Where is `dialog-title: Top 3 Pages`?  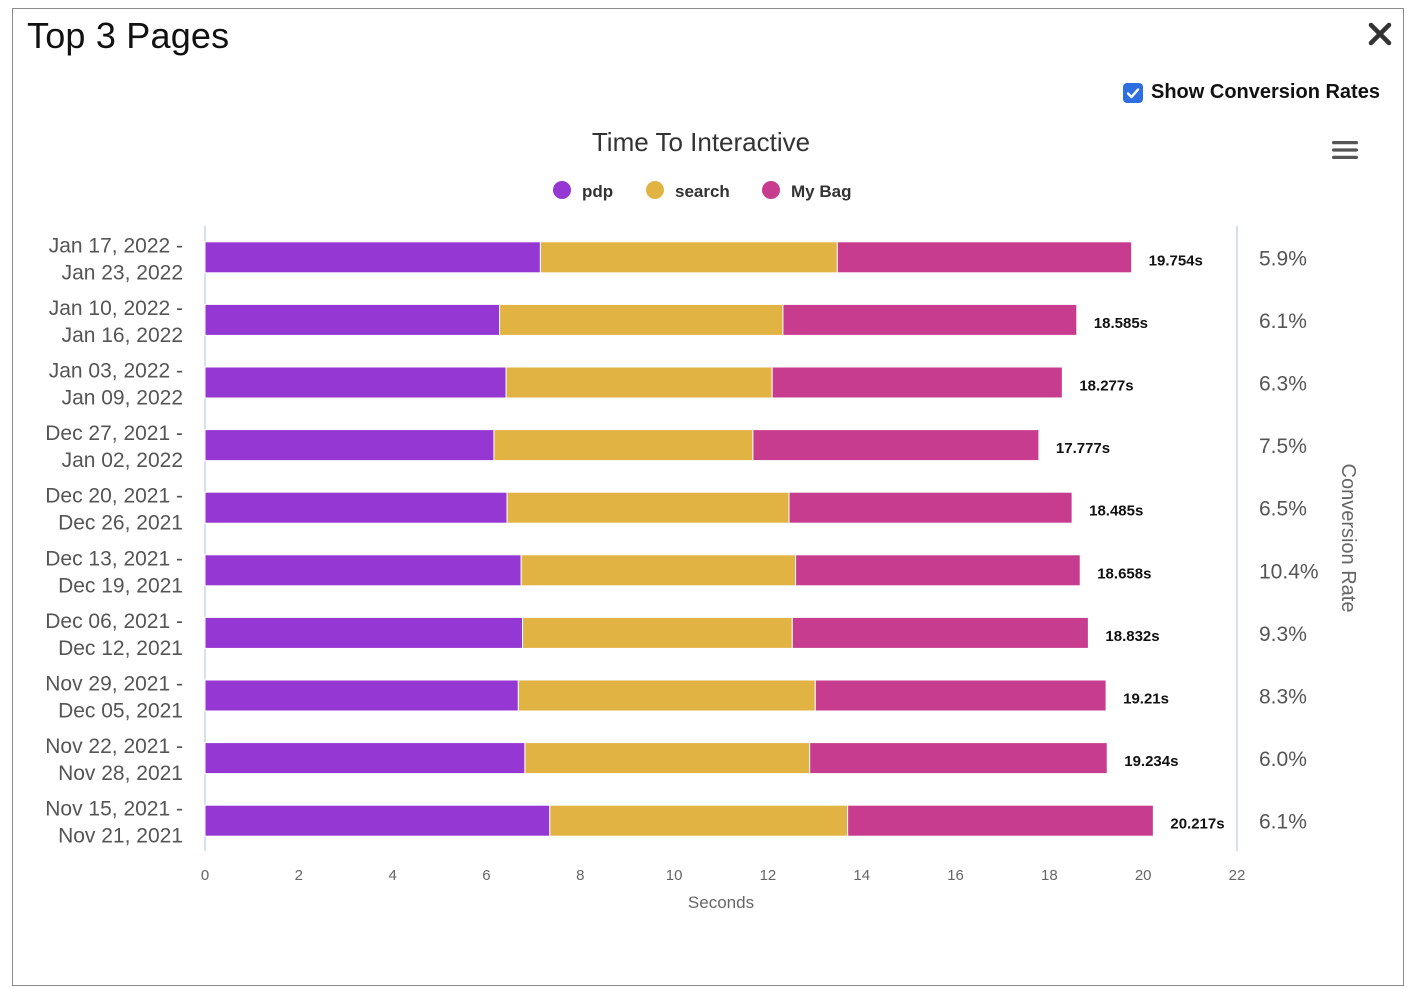
dialog-title: Top 3 Pages is located at coordinates (128, 35).